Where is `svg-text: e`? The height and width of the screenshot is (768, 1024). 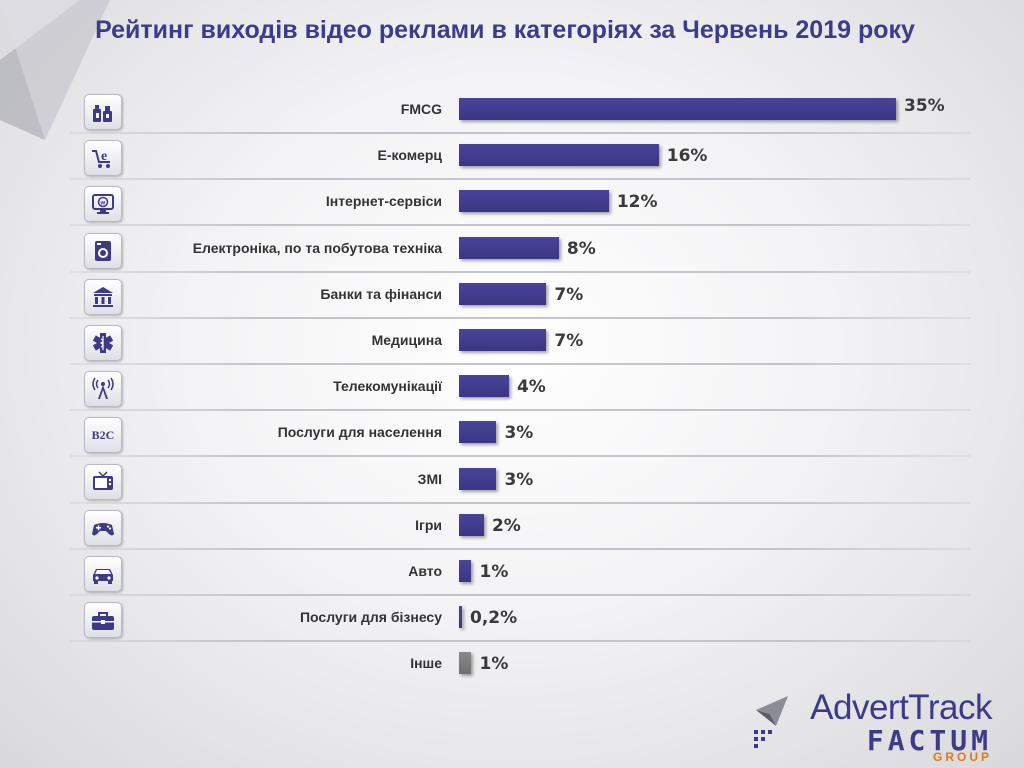
svg-text: e is located at coordinates (104, 156).